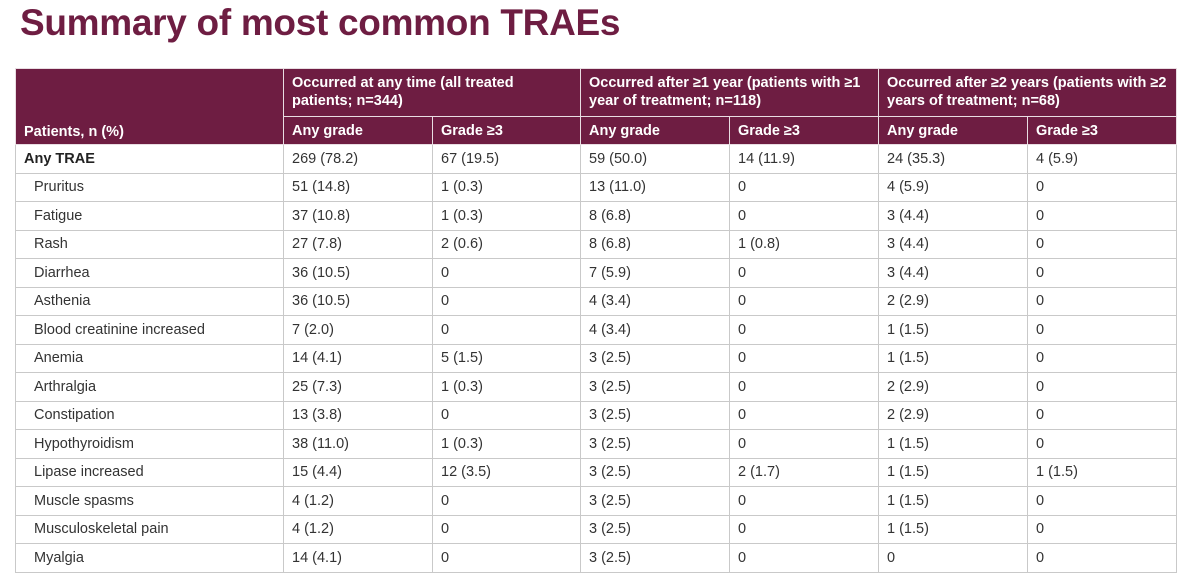 This screenshot has width=1200, height=581. I want to click on value-cell: 13 (11.0), so click(655, 187).